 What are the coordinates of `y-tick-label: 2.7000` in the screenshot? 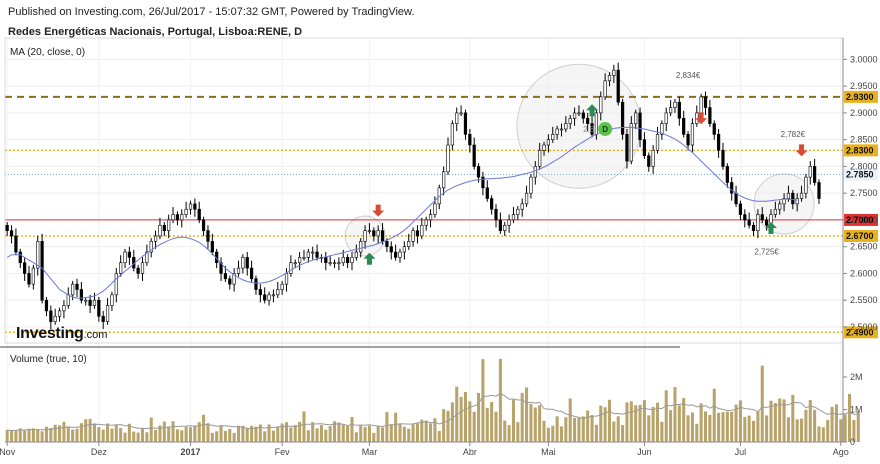 It's located at (864, 220).